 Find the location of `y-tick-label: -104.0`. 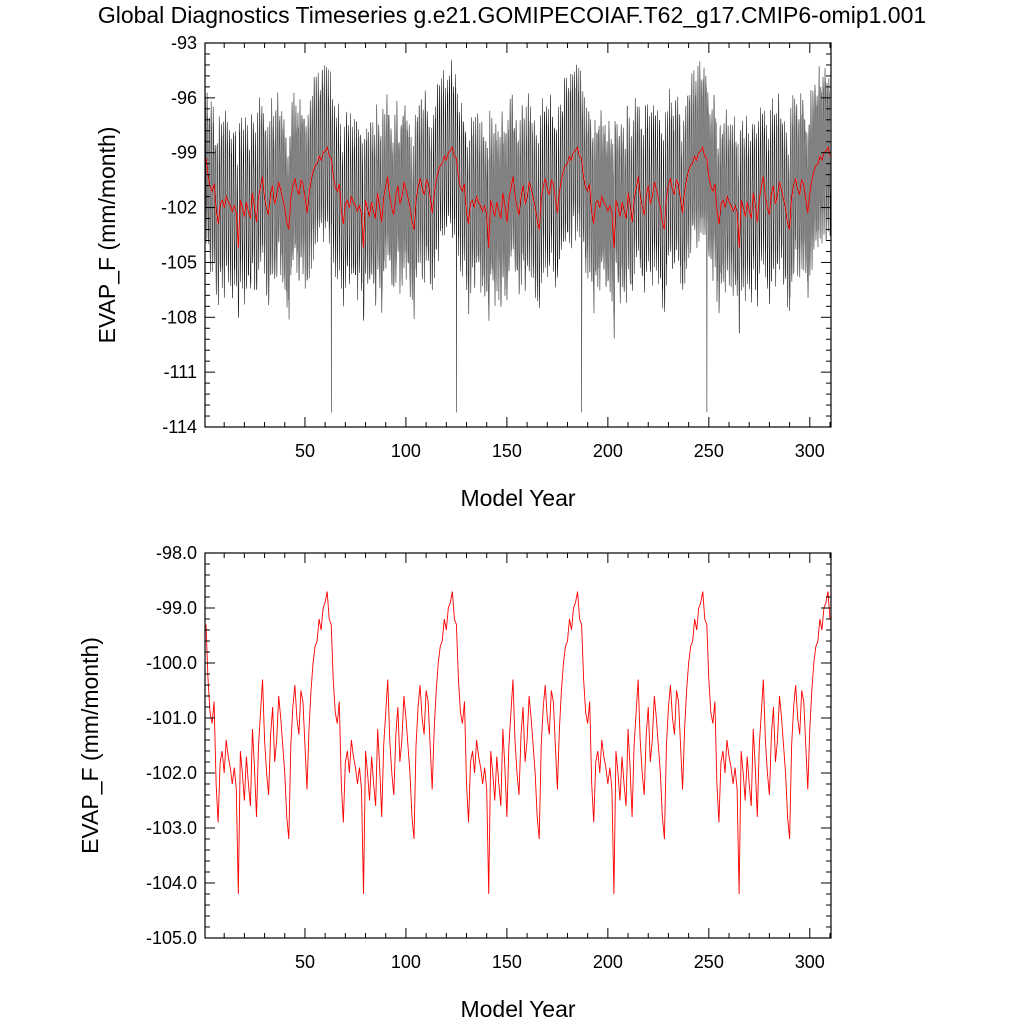

y-tick-label: -104.0 is located at coordinates (171, 883).